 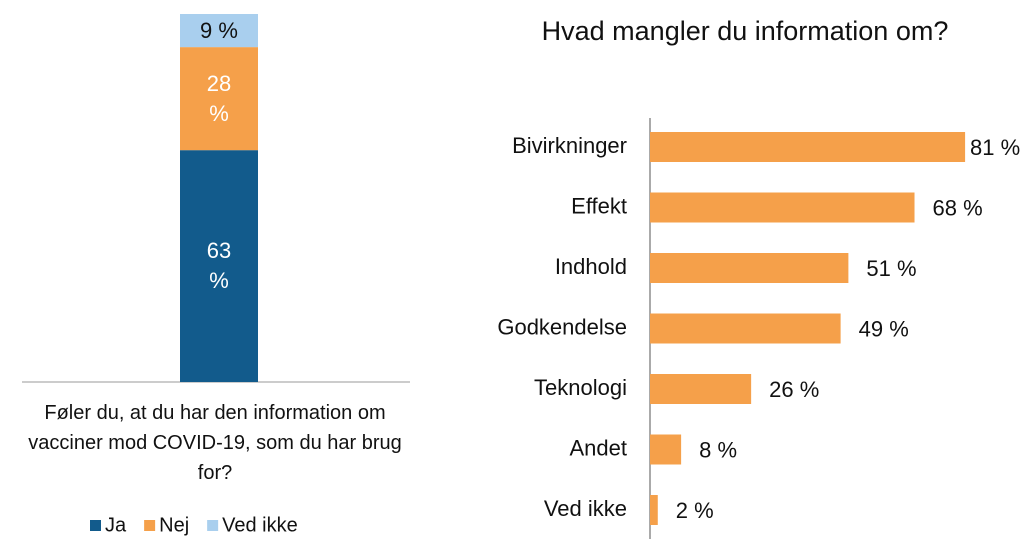 I want to click on legend-label: Ved ikke, so click(x=260, y=525).